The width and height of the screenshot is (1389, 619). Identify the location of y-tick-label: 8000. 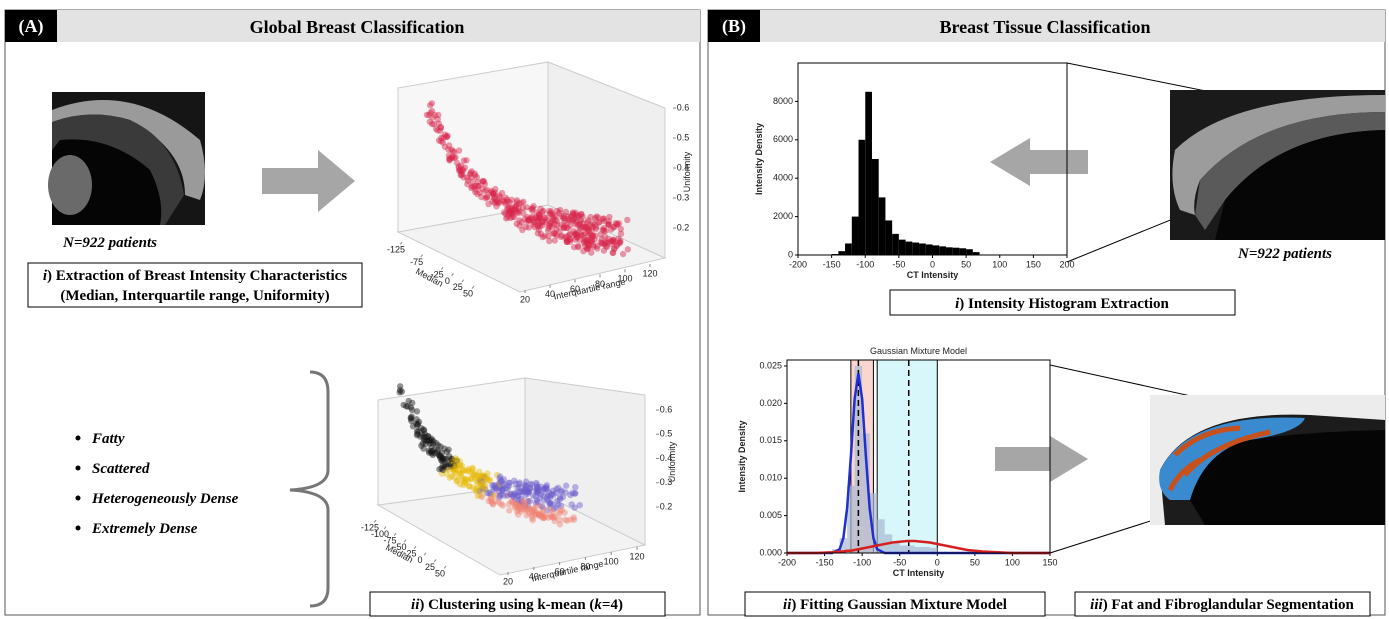
(783, 101).